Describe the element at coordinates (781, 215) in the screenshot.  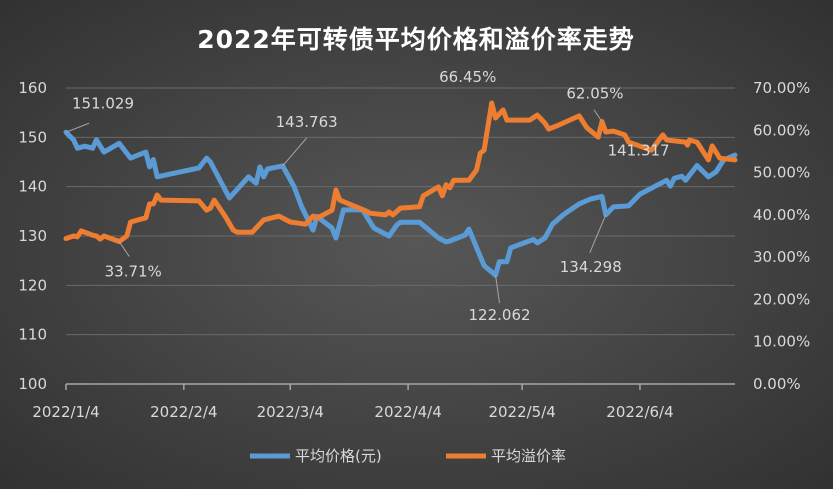
I see `right-tick-label: 40.00%` at that location.